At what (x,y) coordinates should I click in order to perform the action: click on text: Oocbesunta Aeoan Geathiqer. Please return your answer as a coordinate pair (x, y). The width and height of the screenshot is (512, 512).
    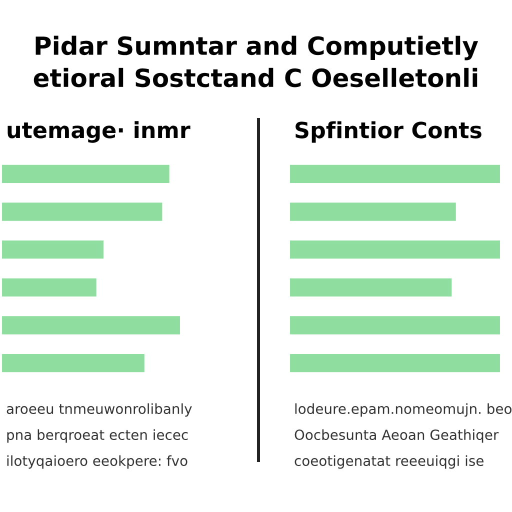
    Looking at the image, I should click on (396, 436).